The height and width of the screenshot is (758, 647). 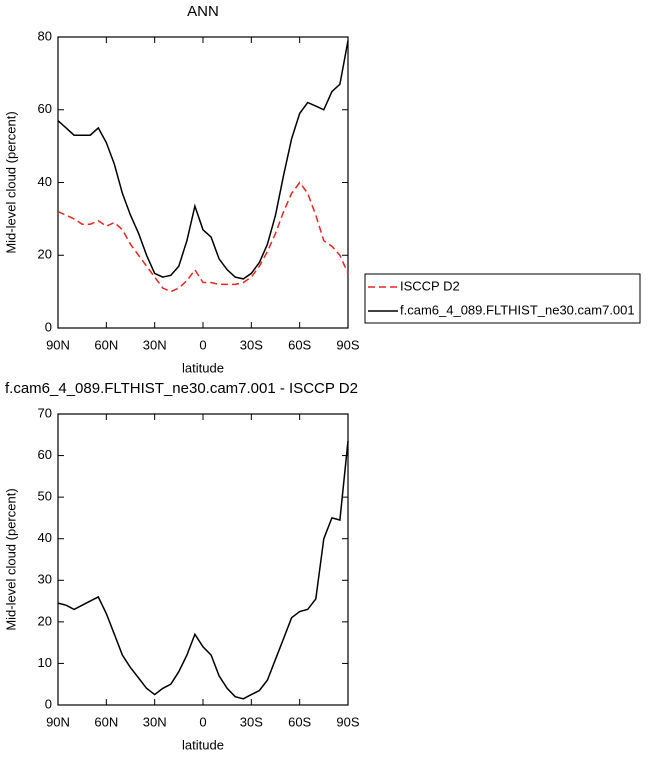 I want to click on y-tick-label: 50, so click(x=45, y=496).